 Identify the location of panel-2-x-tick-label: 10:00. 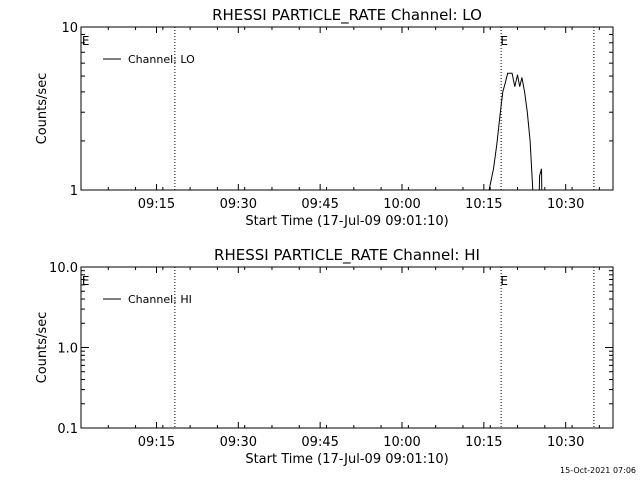
(401, 442).